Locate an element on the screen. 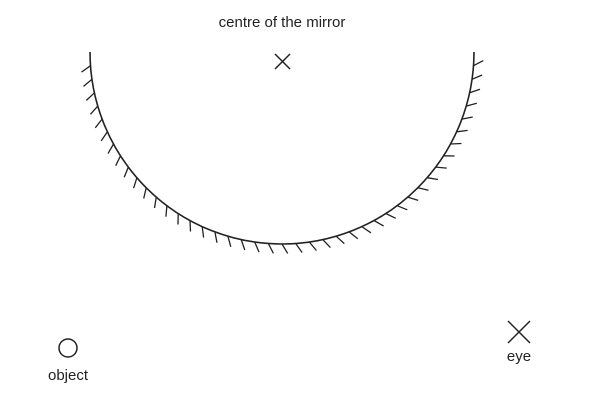 The height and width of the screenshot is (406, 593). centre-of-mirror-label: centre of the mirror is located at coordinates (282, 22).